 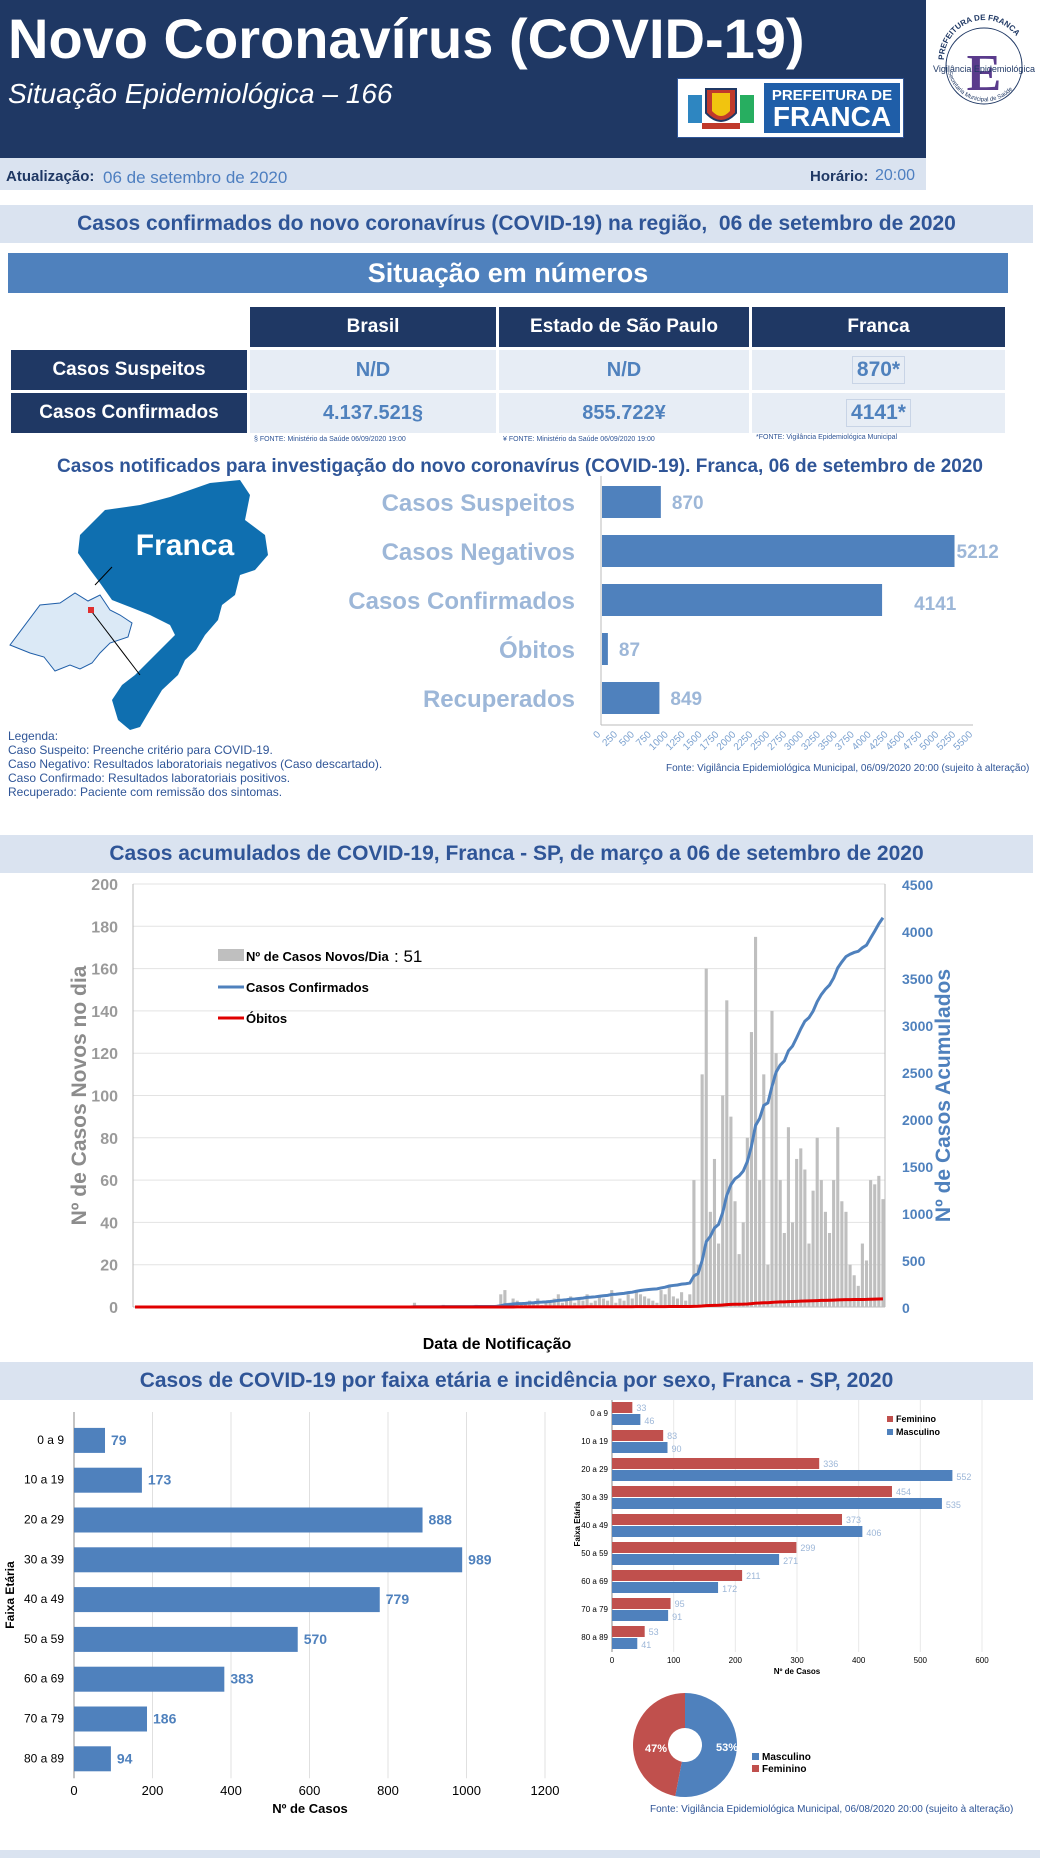 What do you see at coordinates (125, 1758) in the screenshot?
I see `data-label: 94` at bounding box center [125, 1758].